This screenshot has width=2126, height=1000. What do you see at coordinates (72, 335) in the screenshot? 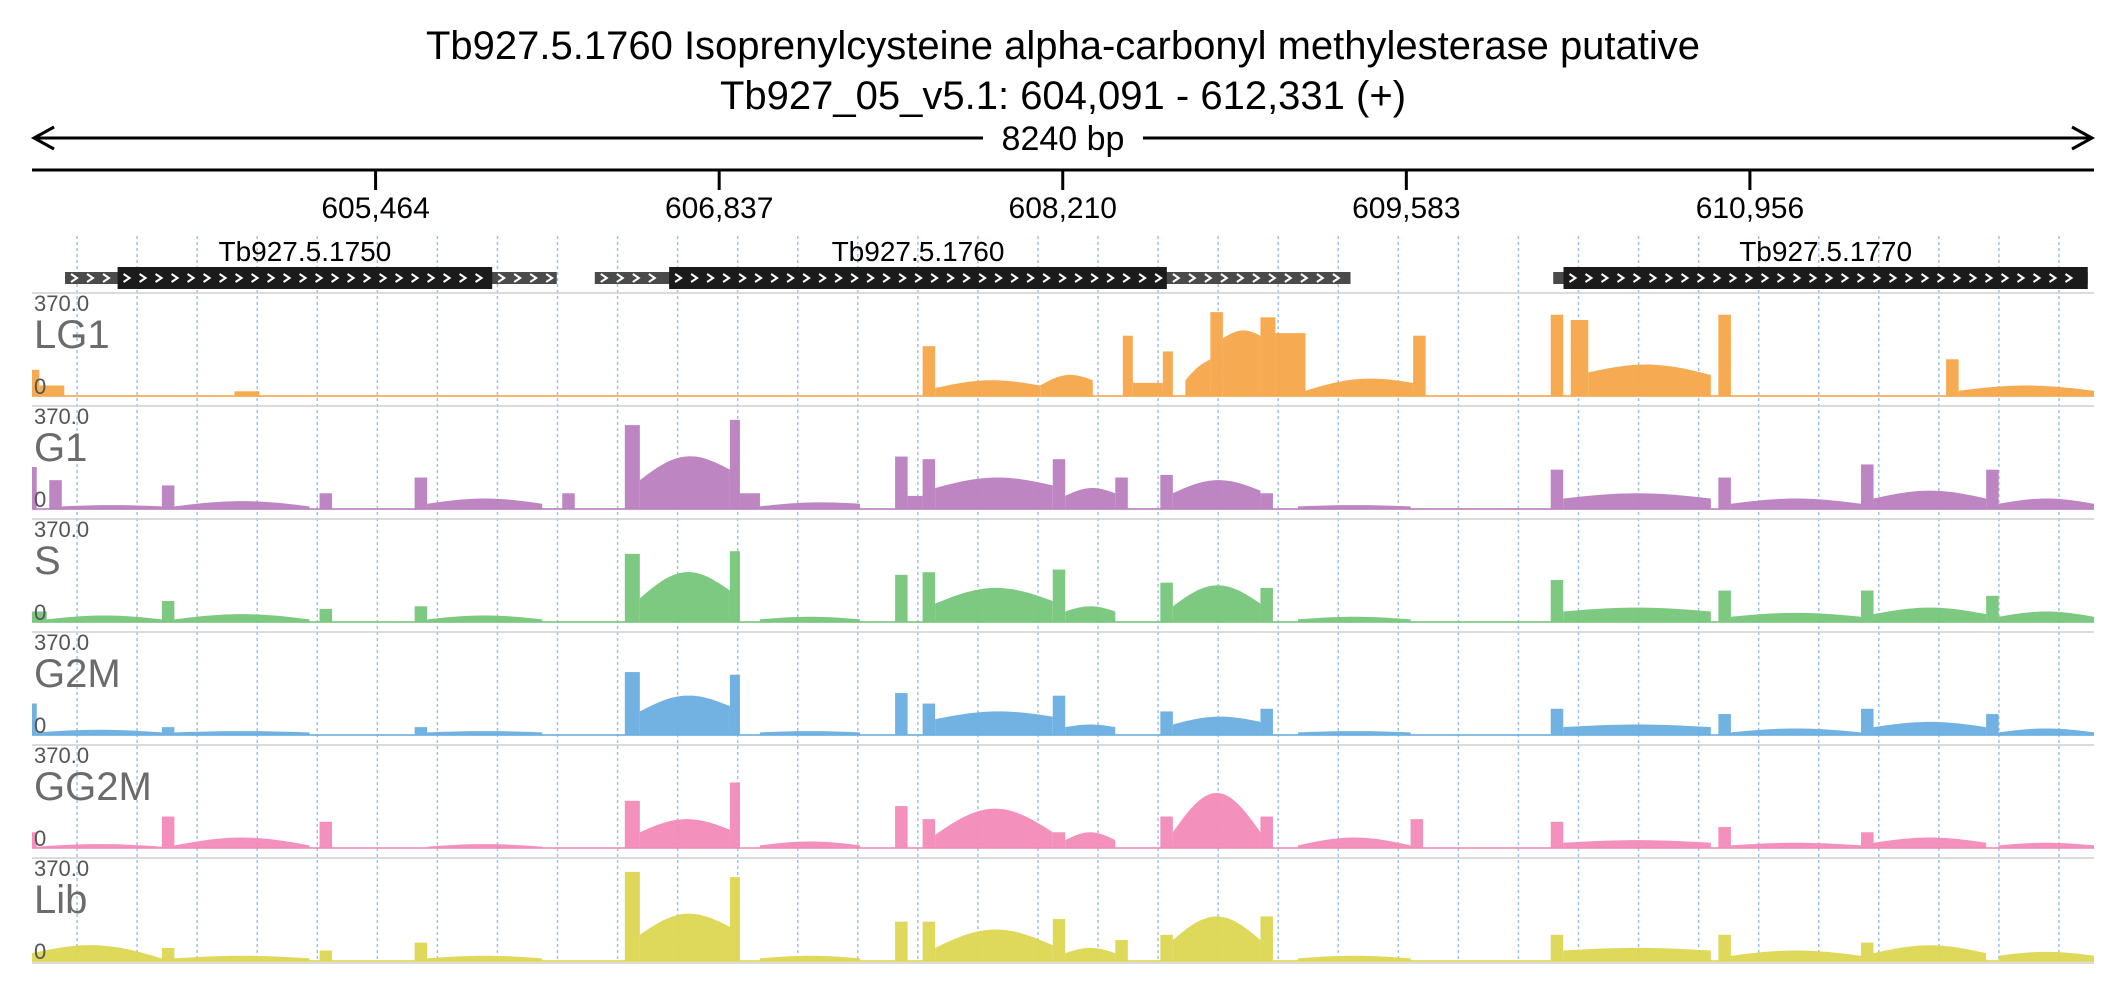
I see `track-name-label: LG1` at bounding box center [72, 335].